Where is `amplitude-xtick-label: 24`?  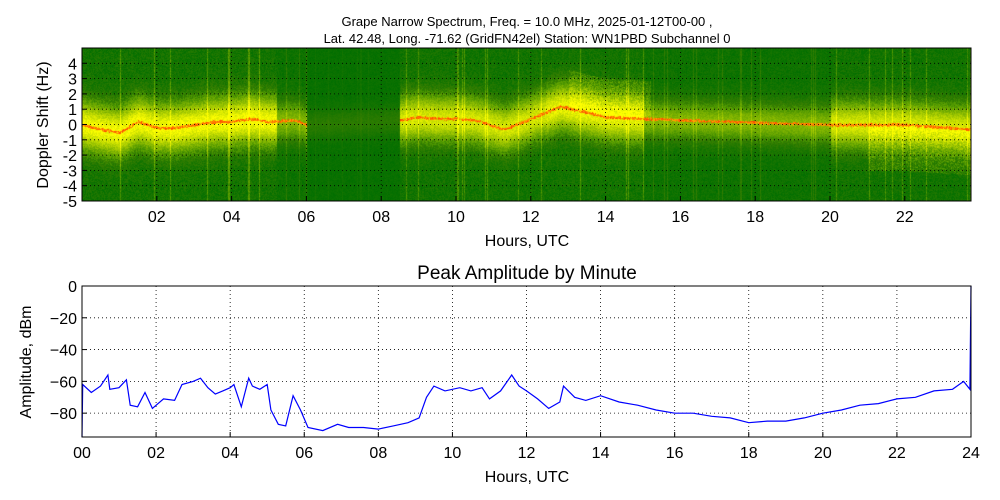
amplitude-xtick-label: 24 is located at coordinates (971, 453).